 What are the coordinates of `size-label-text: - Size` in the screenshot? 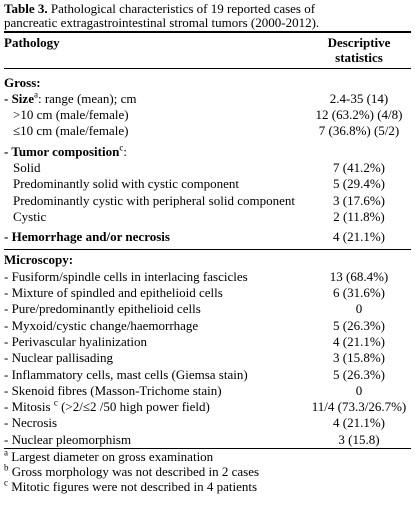 It's located at (19, 98).